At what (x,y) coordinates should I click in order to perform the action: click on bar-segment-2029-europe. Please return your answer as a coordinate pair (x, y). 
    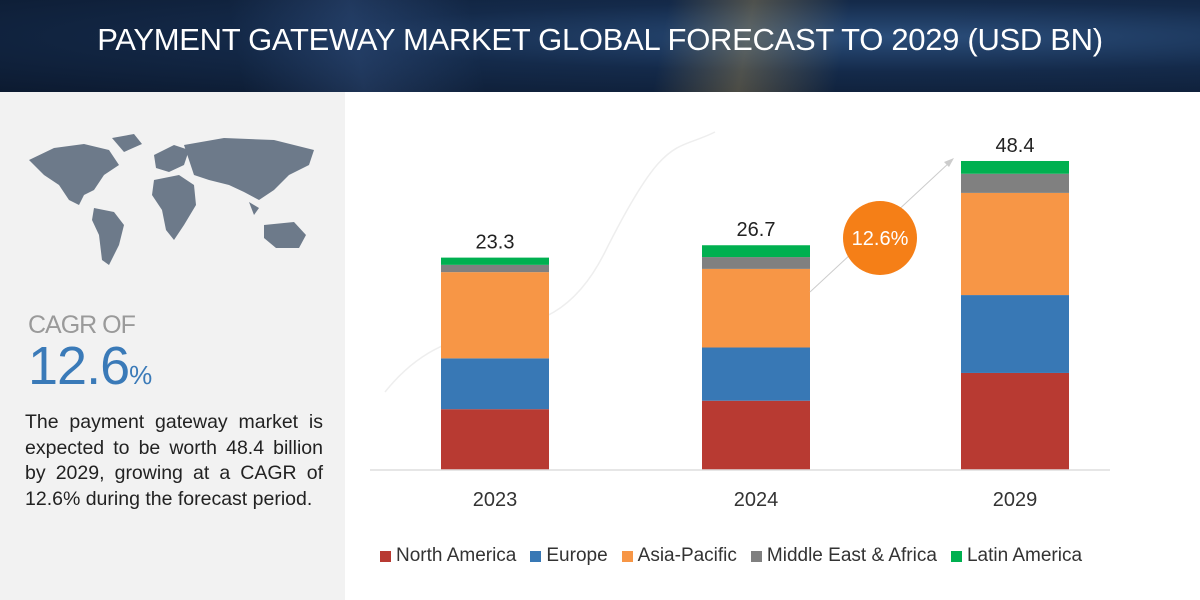
    Looking at the image, I should click on (1015, 334).